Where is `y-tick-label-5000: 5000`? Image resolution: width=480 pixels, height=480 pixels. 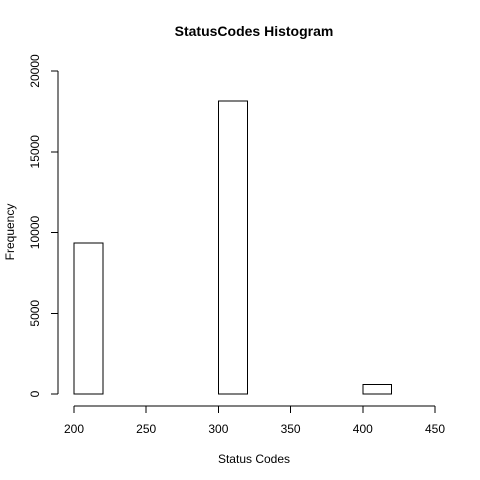
y-tick-label-5000: 5000 is located at coordinates (35, 313).